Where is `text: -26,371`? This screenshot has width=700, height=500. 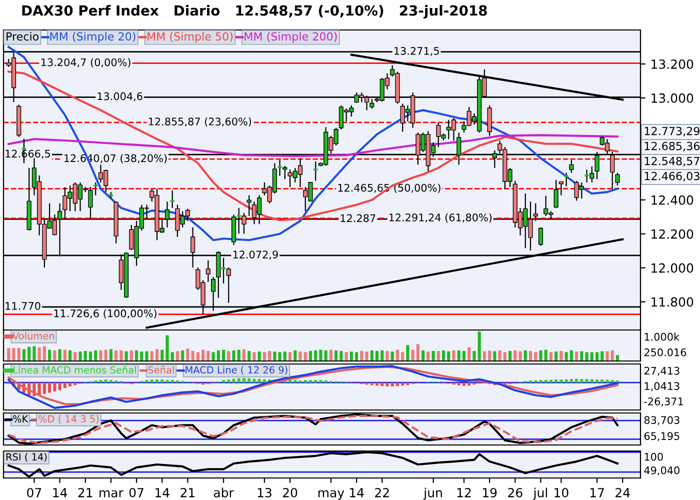 text: -26,371 is located at coordinates (663, 401).